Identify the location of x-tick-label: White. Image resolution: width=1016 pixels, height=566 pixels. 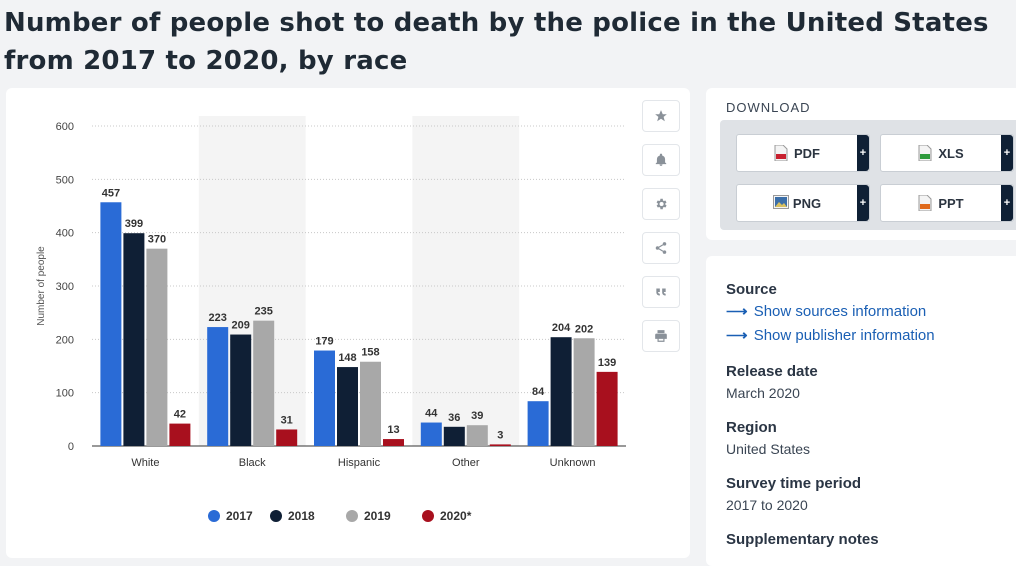
(145, 463).